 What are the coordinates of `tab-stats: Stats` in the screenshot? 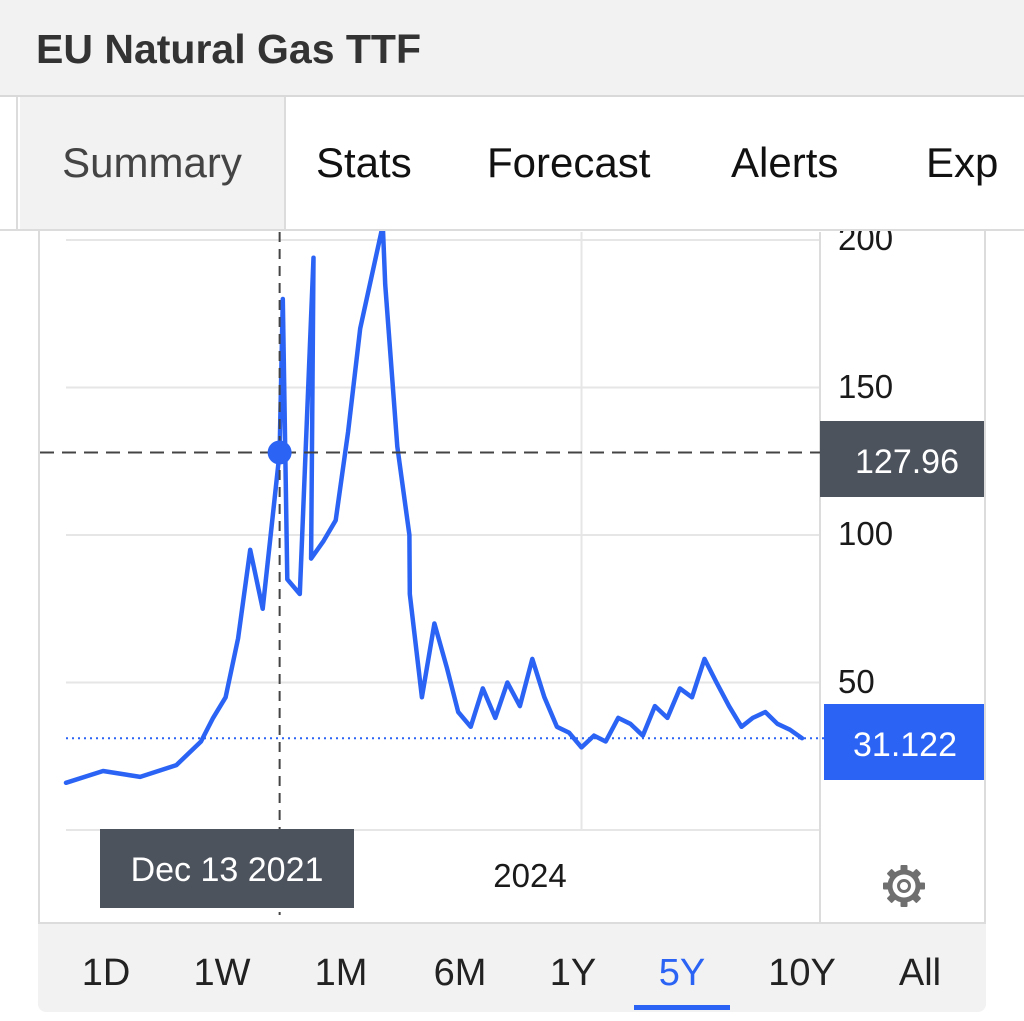 It's located at (364, 162).